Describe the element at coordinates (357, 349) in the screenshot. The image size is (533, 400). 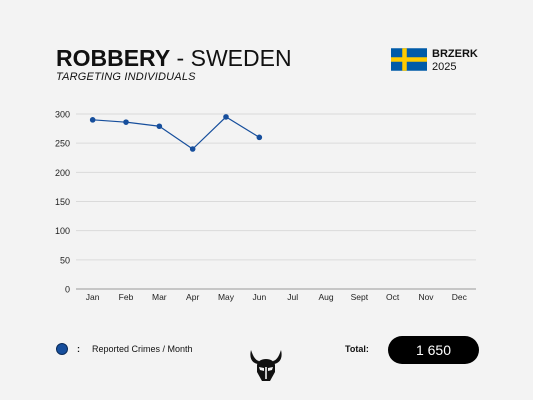
I see `total-label: Total:` at that location.